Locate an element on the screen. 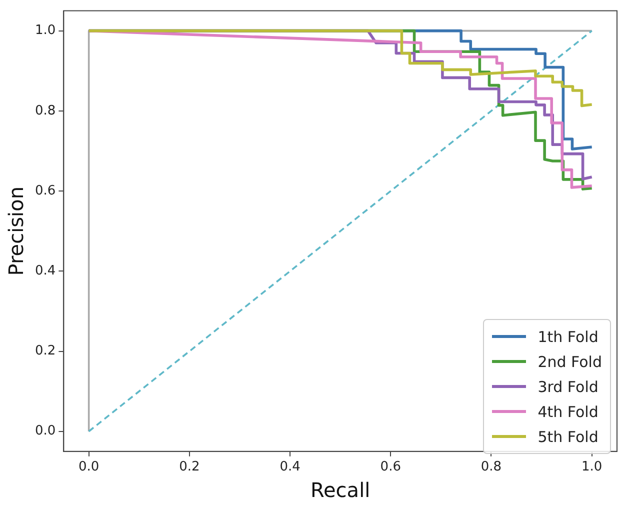  x-tick-label: 0.8 is located at coordinates (491, 467).